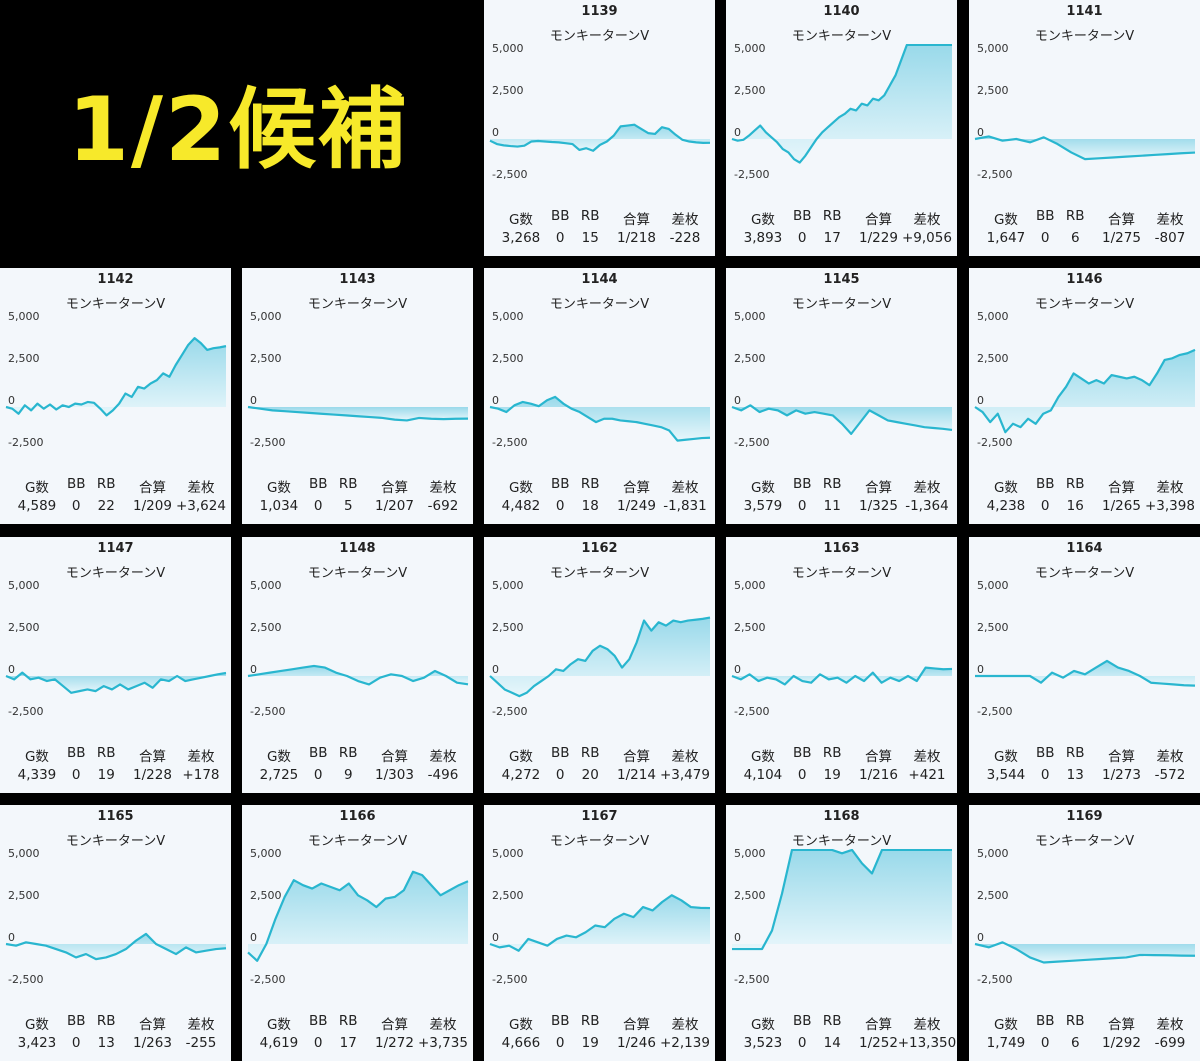 The image size is (1200, 1061). Describe the element at coordinates (152, 775) in the screenshot. I see `stat-value-total: 1/228` at that location.